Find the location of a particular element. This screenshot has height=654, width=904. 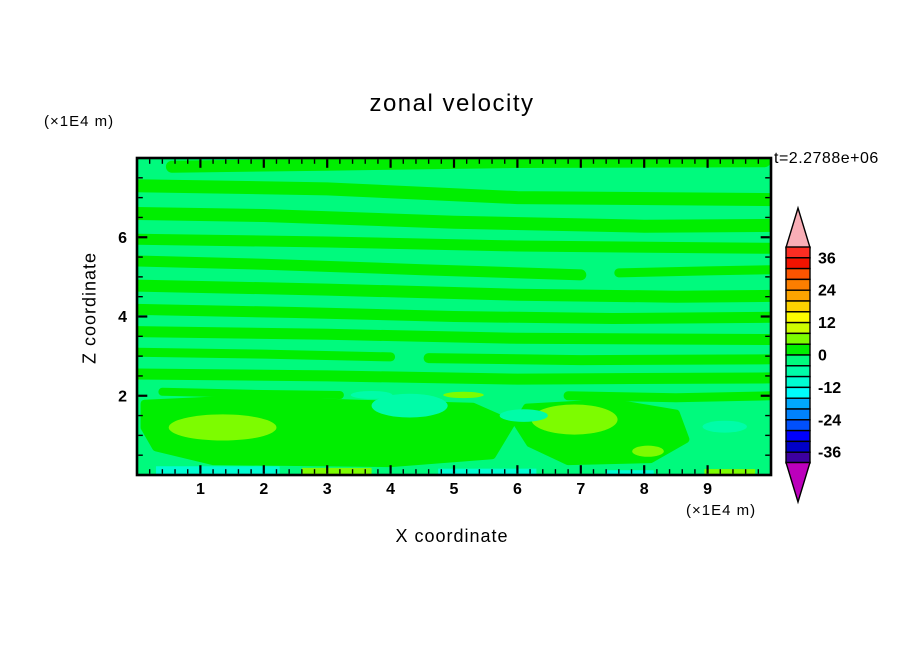

colorbar-under-arrow is located at coordinates (798, 483).